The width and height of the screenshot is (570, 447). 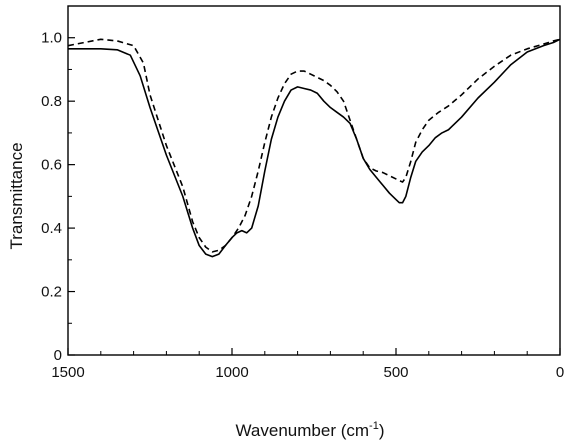 What do you see at coordinates (395, 372) in the screenshot?
I see `x-tick-label: 500` at bounding box center [395, 372].